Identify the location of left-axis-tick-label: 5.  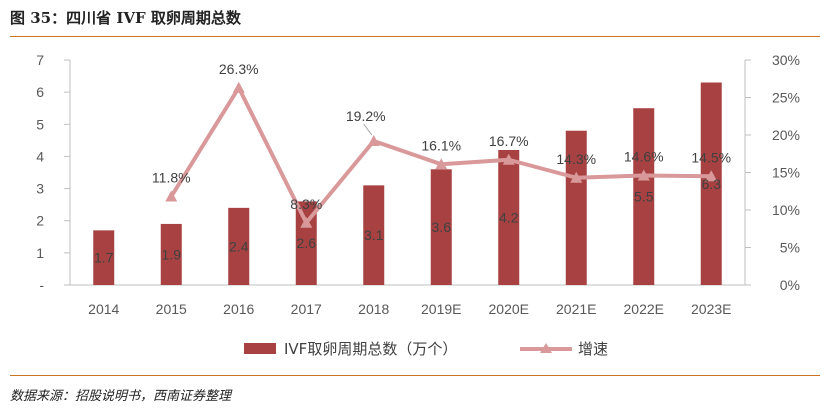
(40, 124).